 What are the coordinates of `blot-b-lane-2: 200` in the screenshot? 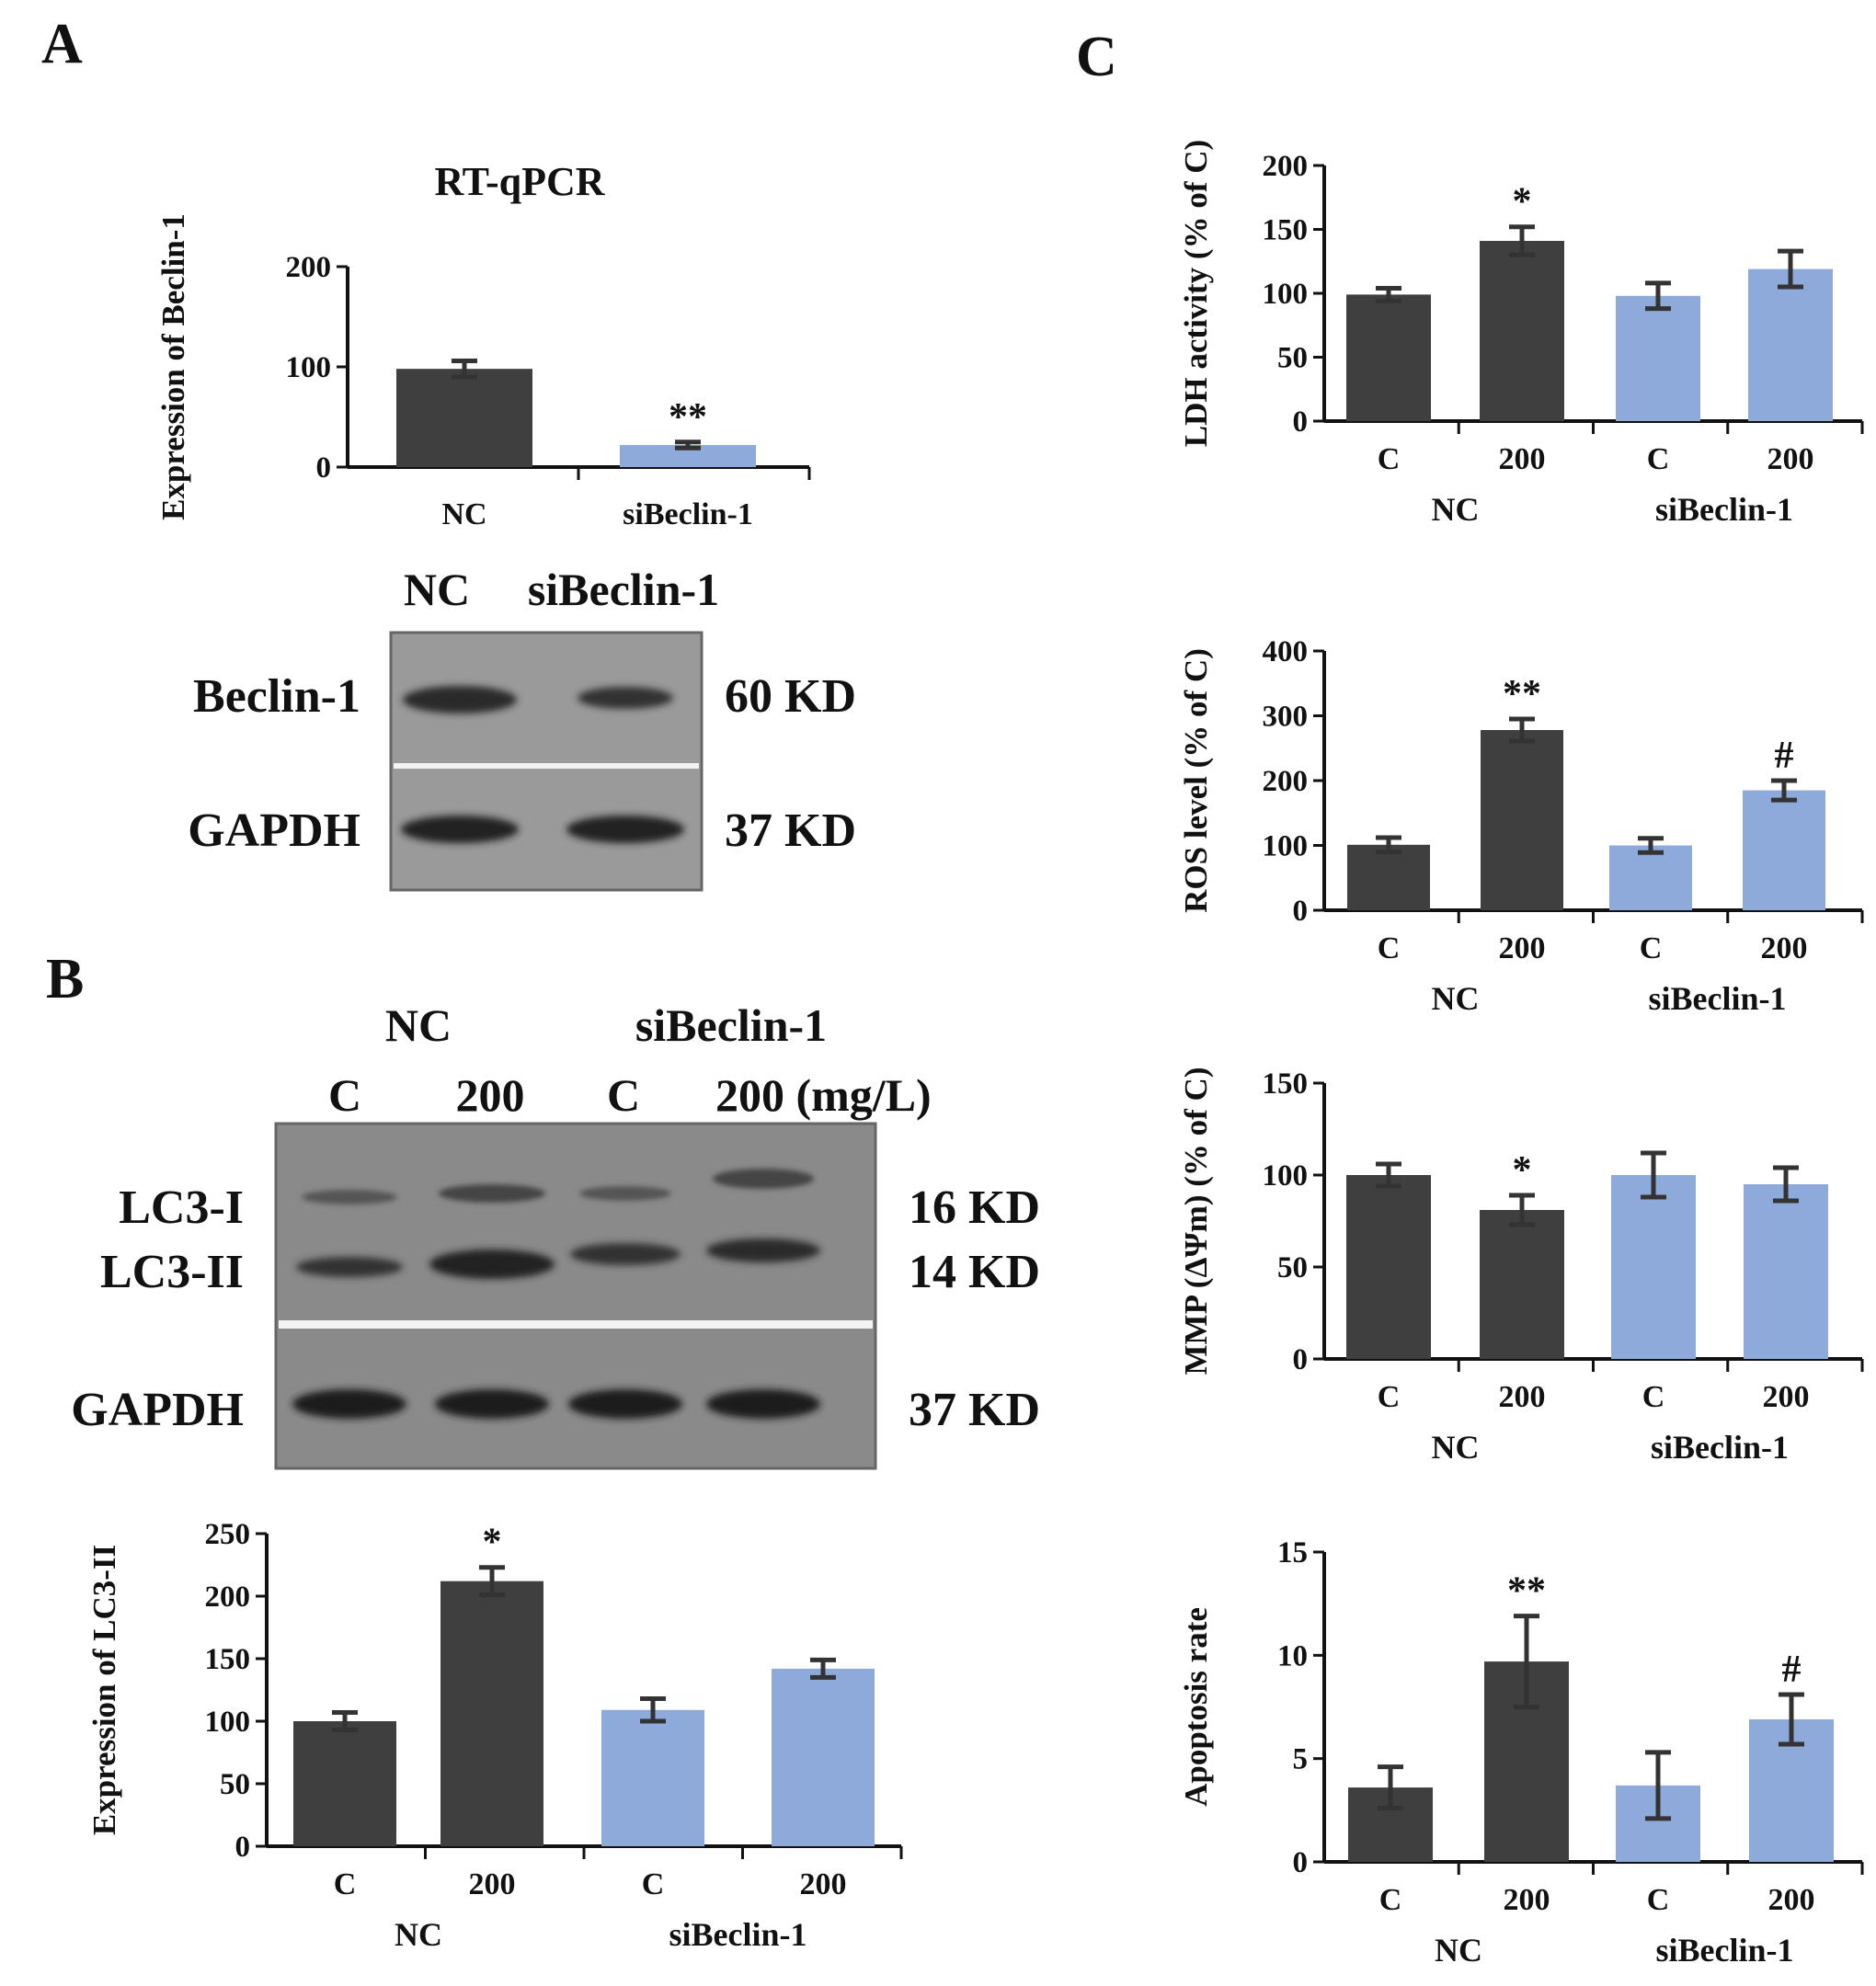 It's located at (490, 1095).